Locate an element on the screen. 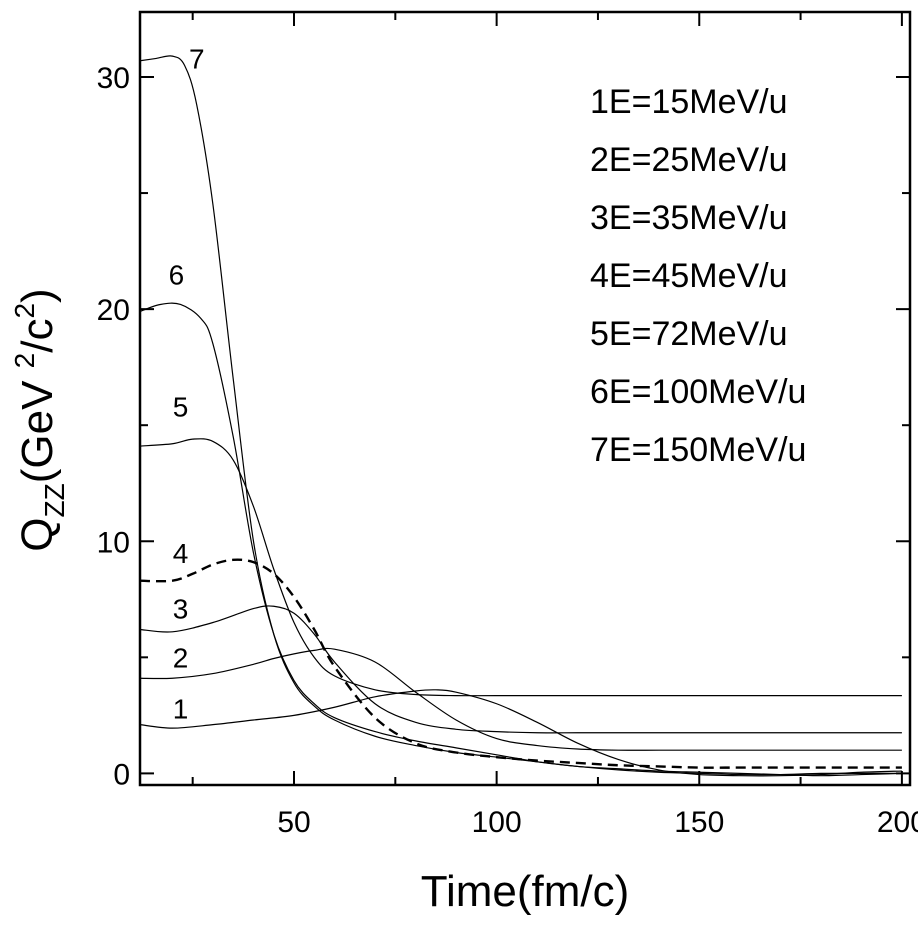 The image size is (918, 938). series-1-label: 1 is located at coordinates (181, 708).